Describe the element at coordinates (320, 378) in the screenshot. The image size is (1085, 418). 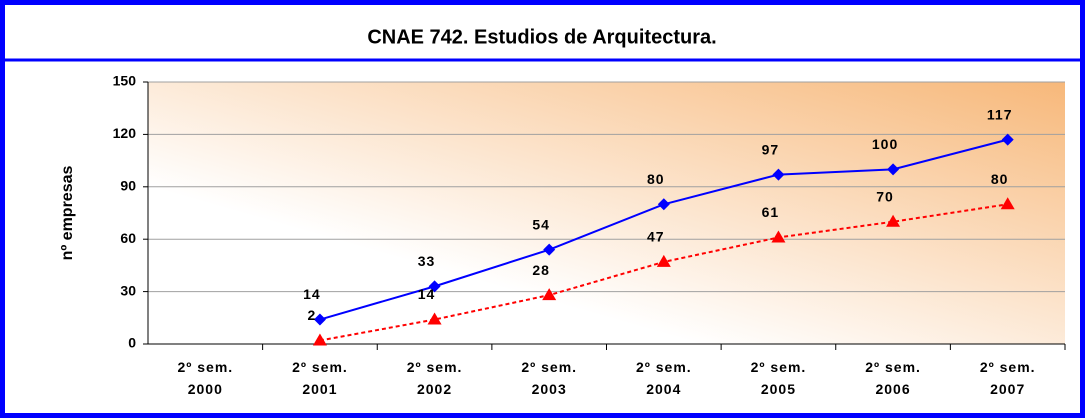
I see `x-tick-label: 2º sem. 2001` at that location.